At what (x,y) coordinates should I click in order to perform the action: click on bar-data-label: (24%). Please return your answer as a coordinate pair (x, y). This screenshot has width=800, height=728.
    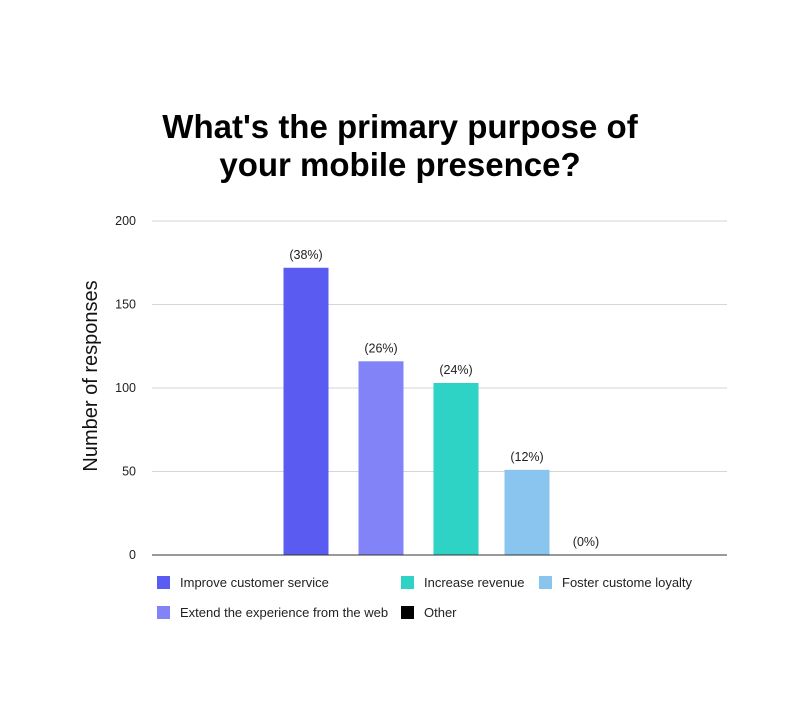
    Looking at the image, I should click on (455, 370).